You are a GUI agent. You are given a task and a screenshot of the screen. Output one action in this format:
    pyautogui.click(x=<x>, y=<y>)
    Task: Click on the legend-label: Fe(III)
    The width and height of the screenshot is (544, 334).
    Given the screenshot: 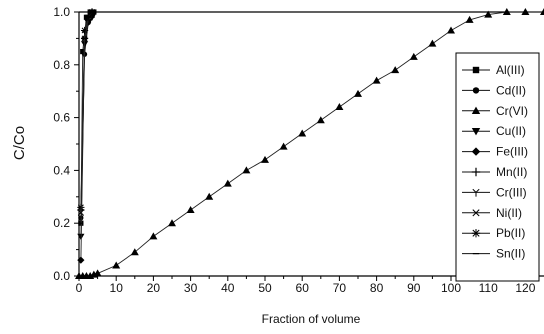 What is the action you would take?
    pyautogui.click(x=512, y=152)
    